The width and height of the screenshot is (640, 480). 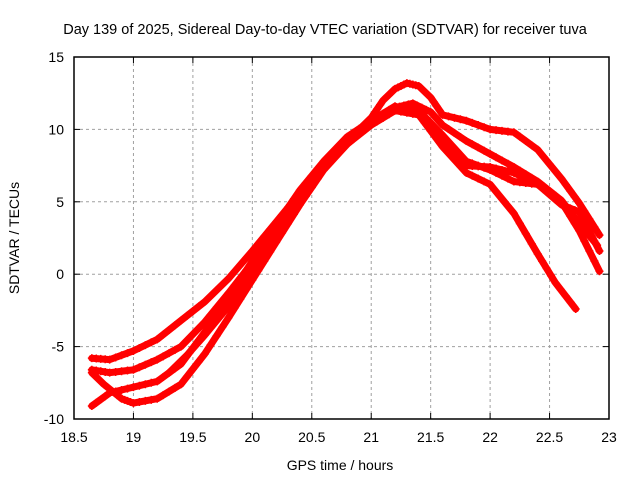 What do you see at coordinates (73, 437) in the screenshot?
I see `x-tick-label: 18.5` at bounding box center [73, 437].